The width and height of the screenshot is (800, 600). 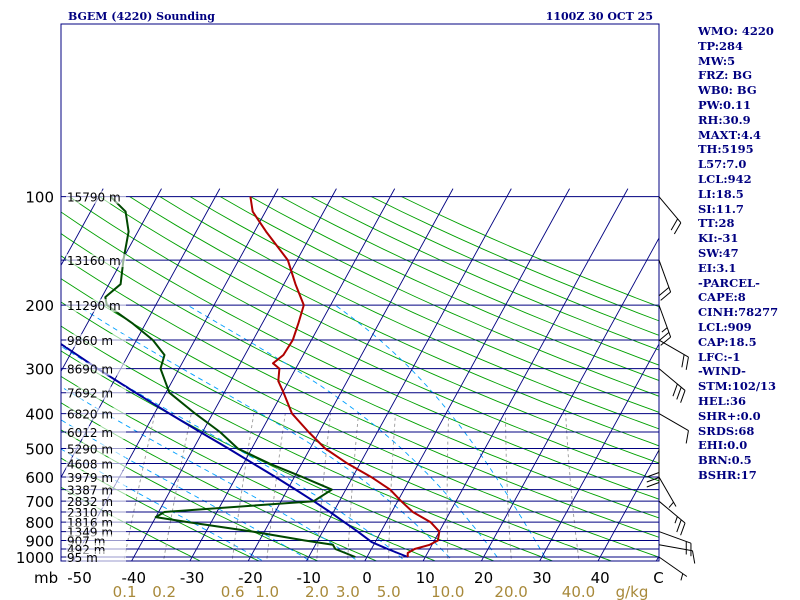 I want to click on mixing-ratio-label: 10.0, so click(x=447, y=591).